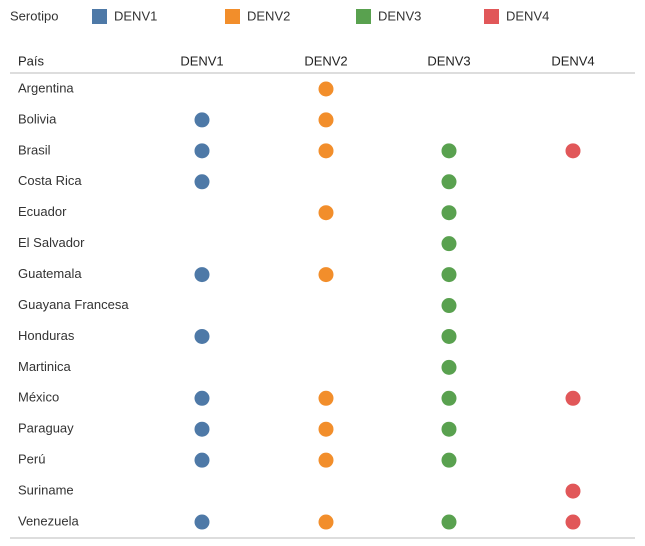 The width and height of the screenshot is (645, 546). Describe the element at coordinates (38, 397) in the screenshot. I see `row-label: México` at that location.